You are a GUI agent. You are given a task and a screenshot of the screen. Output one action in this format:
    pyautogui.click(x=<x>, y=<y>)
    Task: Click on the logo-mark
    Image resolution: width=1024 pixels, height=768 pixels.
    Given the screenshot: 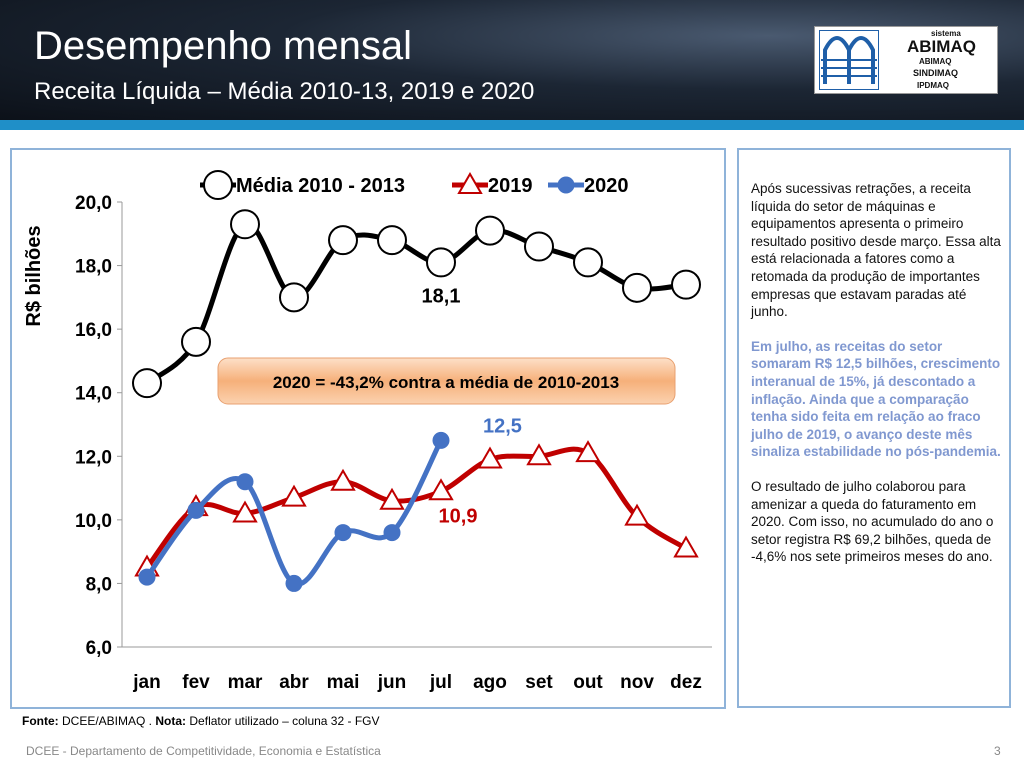 What is the action you would take?
    pyautogui.click(x=849, y=60)
    